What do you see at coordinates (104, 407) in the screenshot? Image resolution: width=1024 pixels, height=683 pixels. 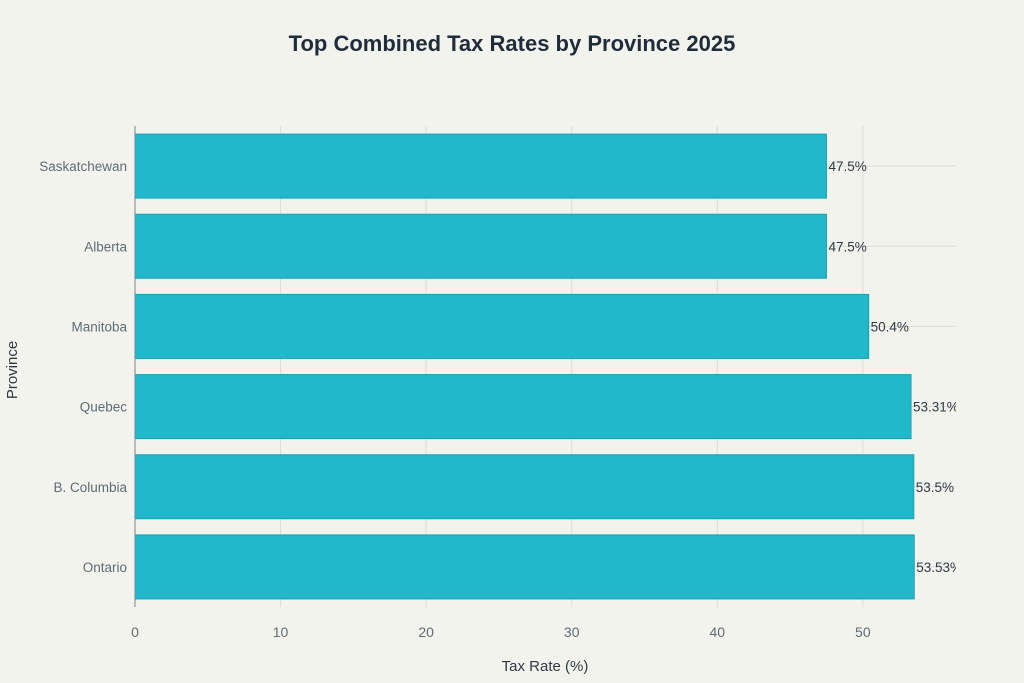 I see `y-tick-label: Quebec` at bounding box center [104, 407].